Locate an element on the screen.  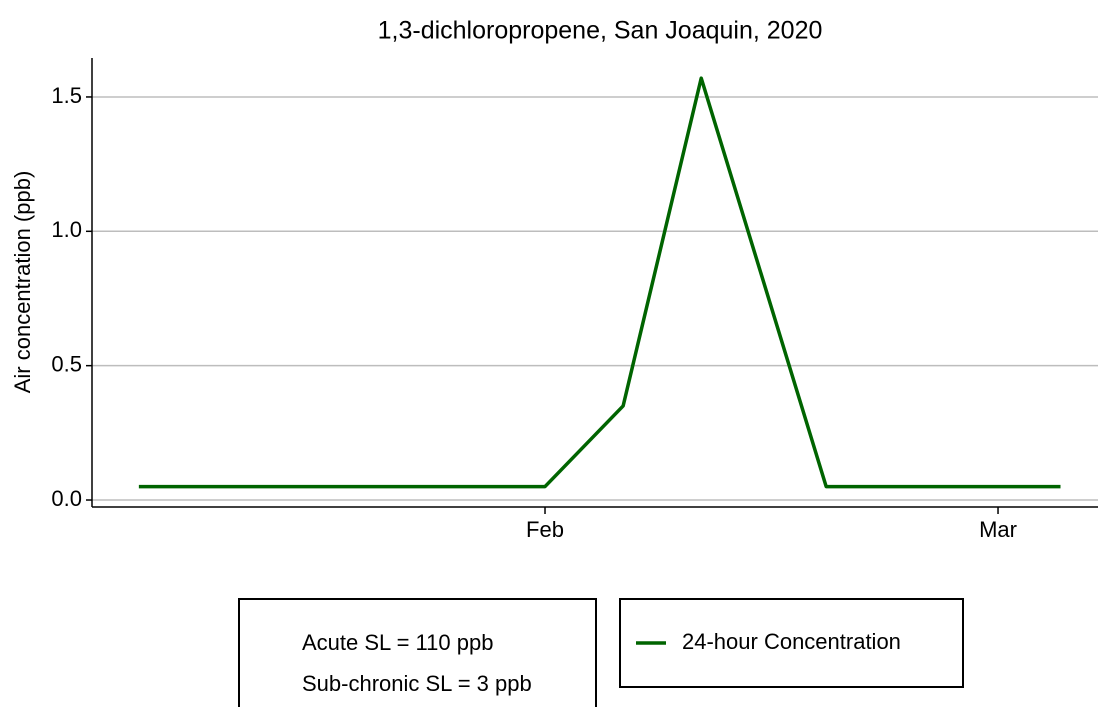
y-tick-label: 1.5 is located at coordinates (66, 95).